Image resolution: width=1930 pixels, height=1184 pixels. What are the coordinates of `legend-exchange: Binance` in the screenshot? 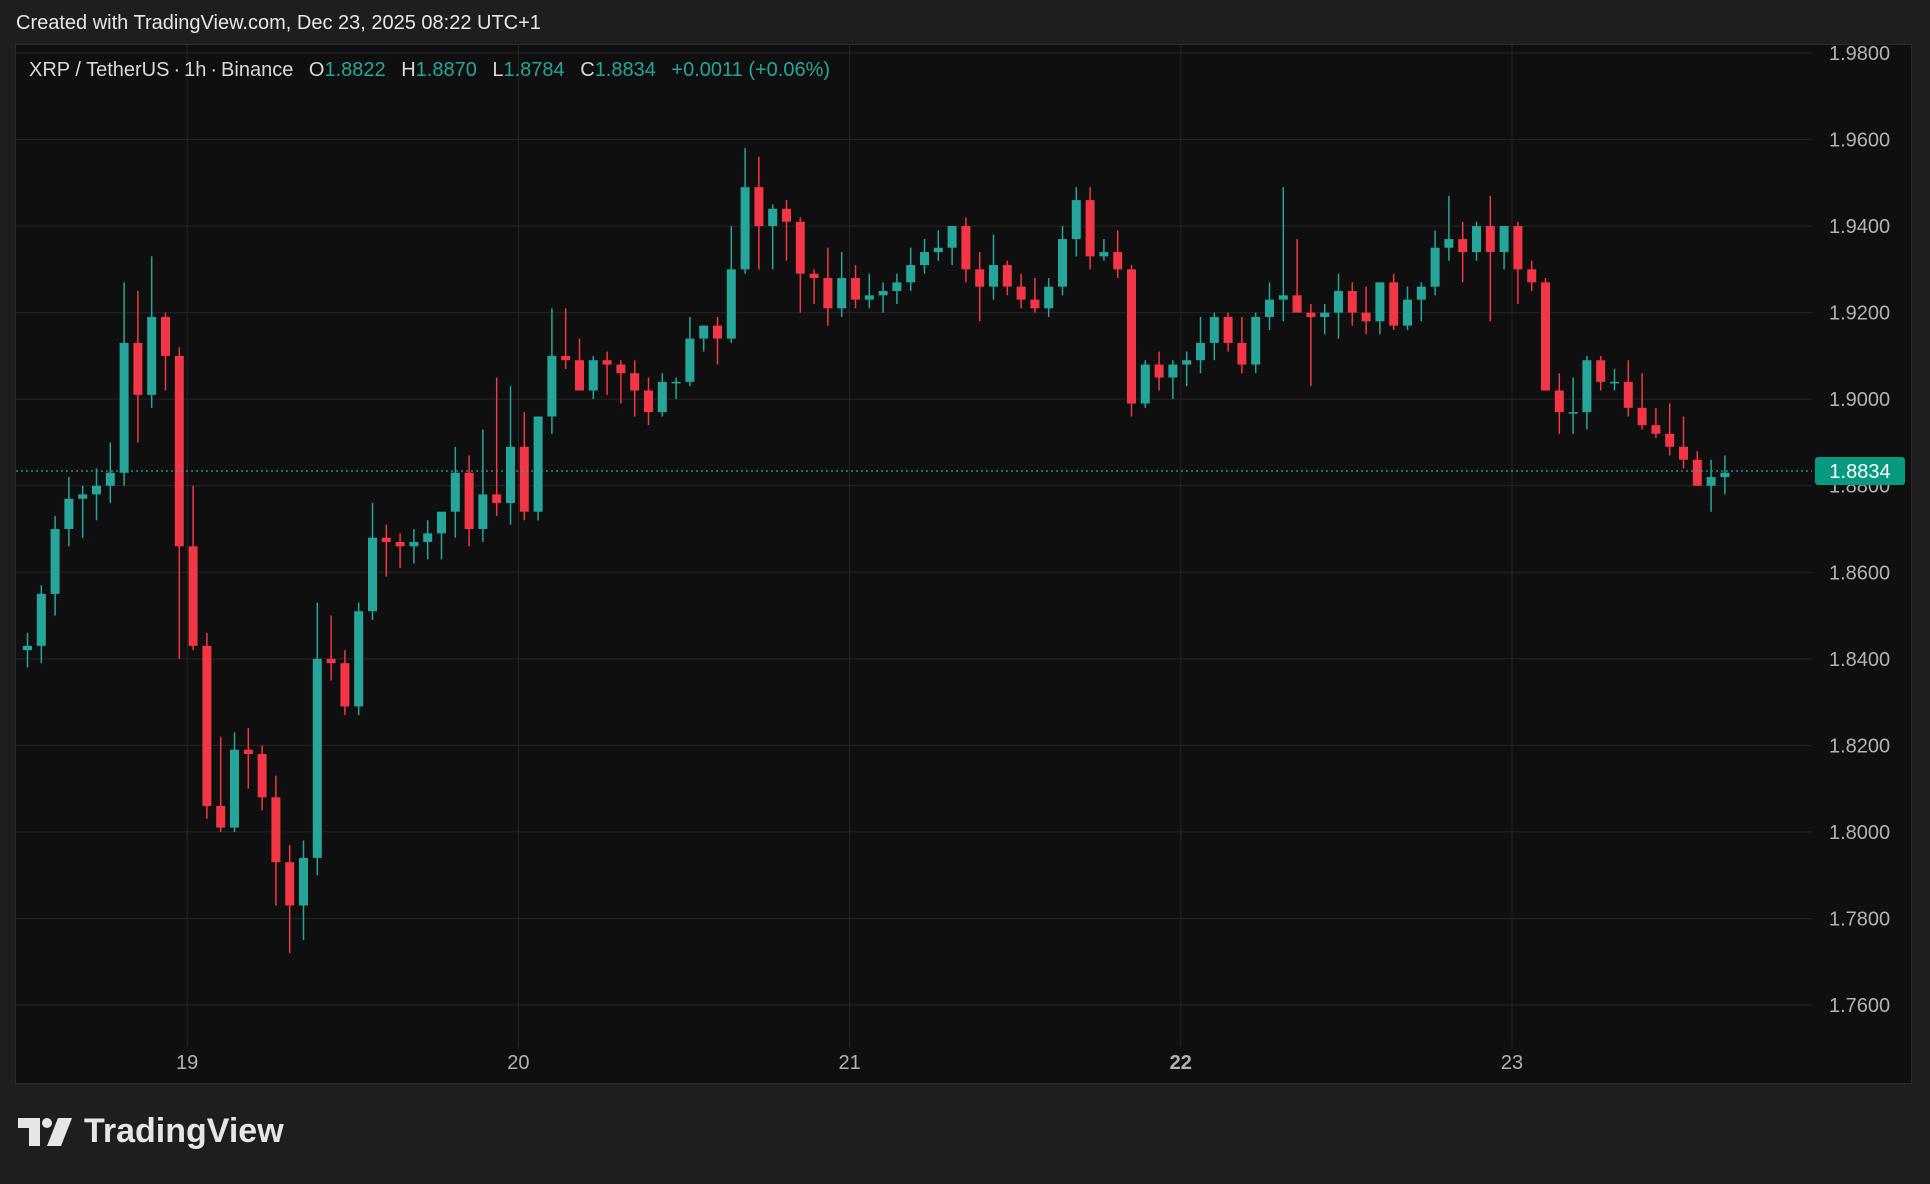 It's located at (257, 70).